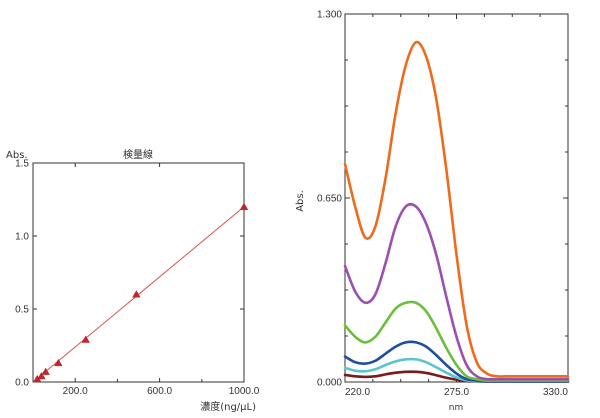 The image size is (600, 418). Describe the element at coordinates (22, 237) in the screenshot. I see `calibration-y-tick-label: 1.0` at that location.